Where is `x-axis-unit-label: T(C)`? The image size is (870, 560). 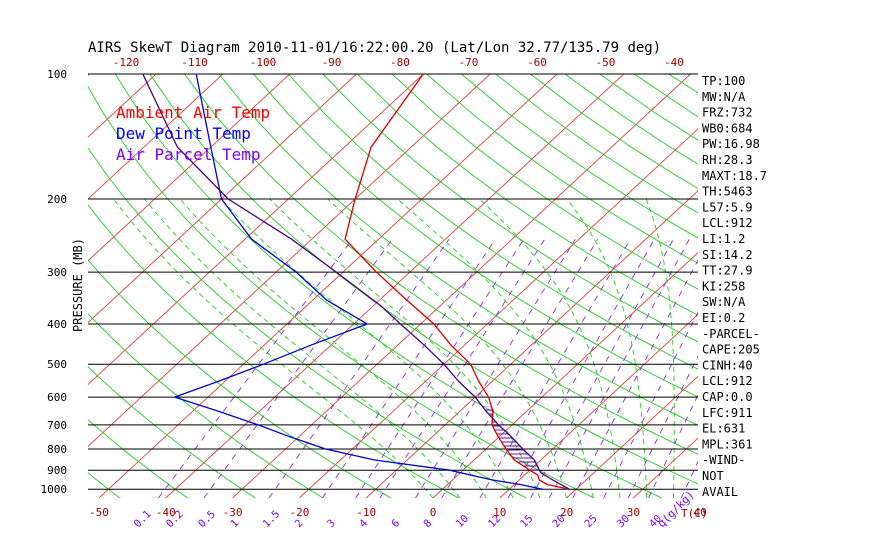
x-axis-unit-label: T(C) is located at coordinates (694, 513).